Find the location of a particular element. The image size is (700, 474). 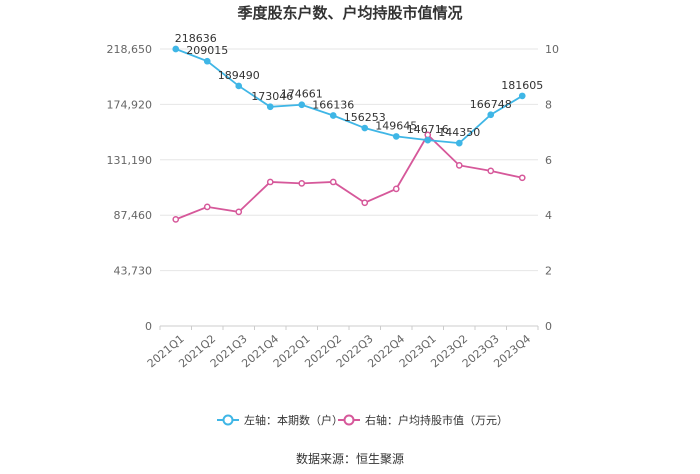

data-label: 144350 is located at coordinates (459, 132).